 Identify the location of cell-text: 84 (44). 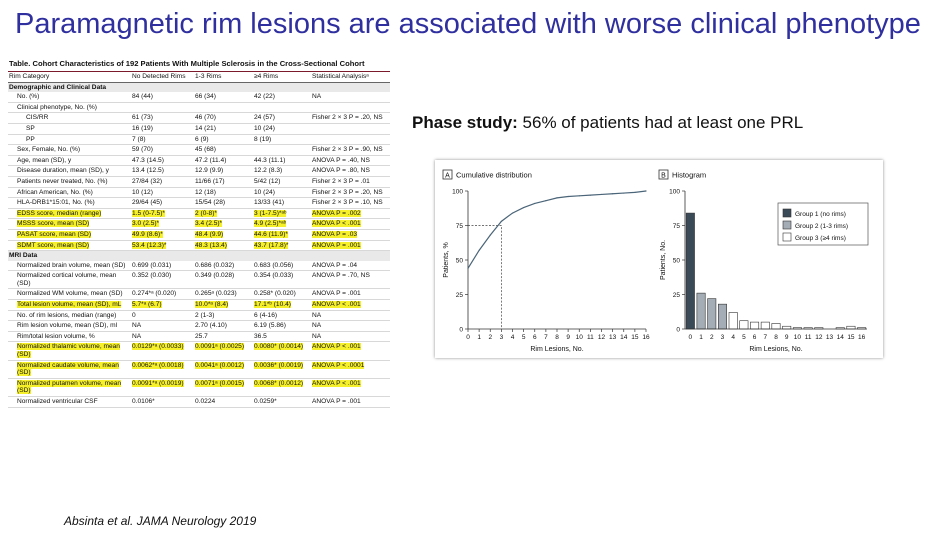
(142, 97).